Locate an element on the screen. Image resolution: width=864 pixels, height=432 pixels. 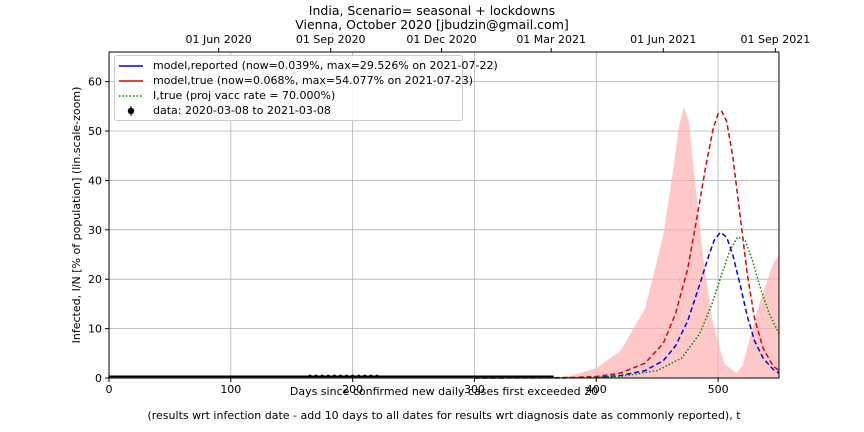
x-tick-label: 300 is located at coordinates (474, 389).